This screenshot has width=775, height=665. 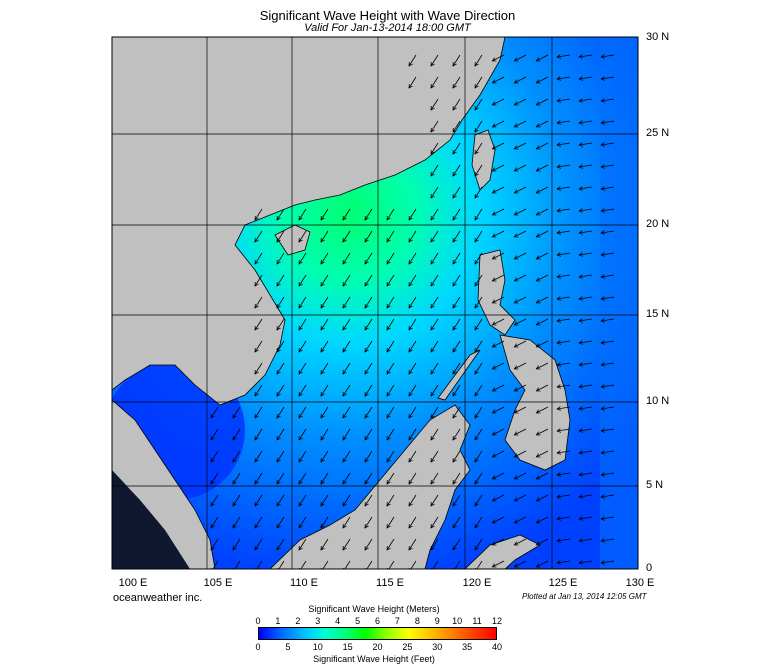 What do you see at coordinates (437, 647) in the screenshot?
I see `feet-tick: 30` at bounding box center [437, 647].